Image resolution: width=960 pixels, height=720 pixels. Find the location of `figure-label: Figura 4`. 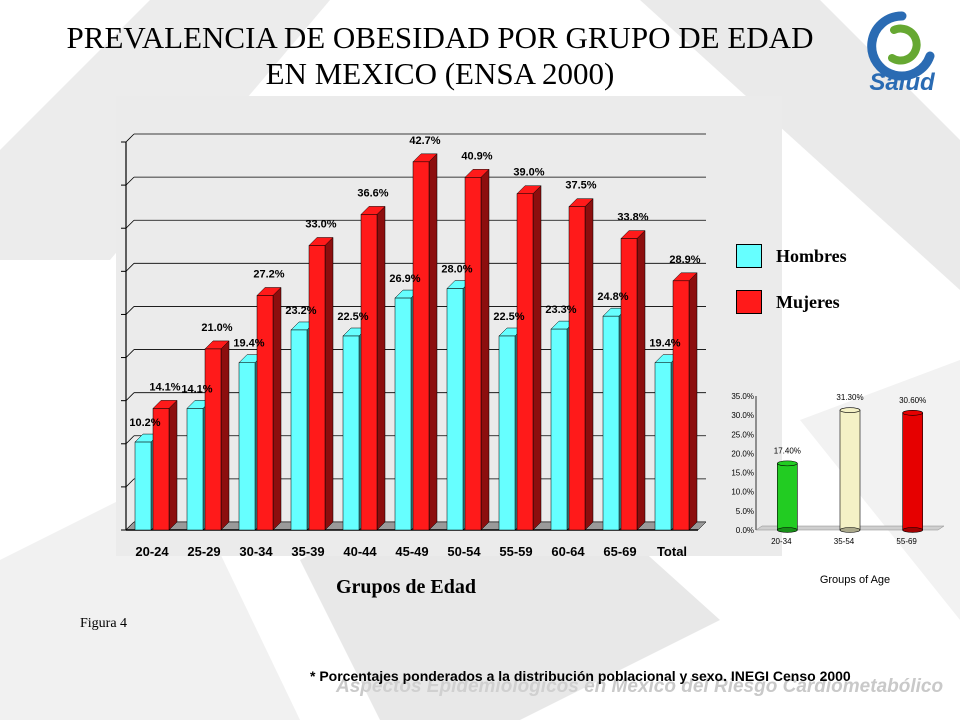

figure-label: Figura 4 is located at coordinates (104, 623).